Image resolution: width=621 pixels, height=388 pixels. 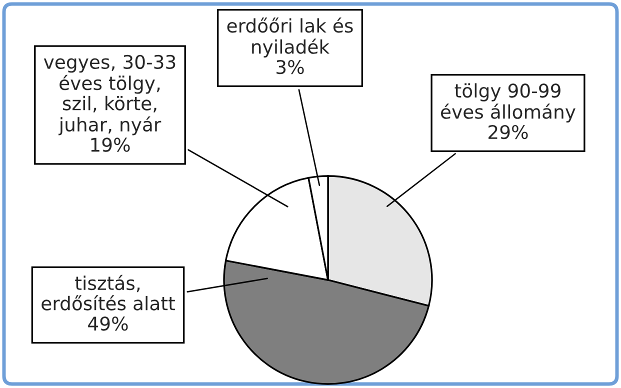 What do you see at coordinates (110, 145) in the screenshot?
I see `data-label: 19%` at bounding box center [110, 145].